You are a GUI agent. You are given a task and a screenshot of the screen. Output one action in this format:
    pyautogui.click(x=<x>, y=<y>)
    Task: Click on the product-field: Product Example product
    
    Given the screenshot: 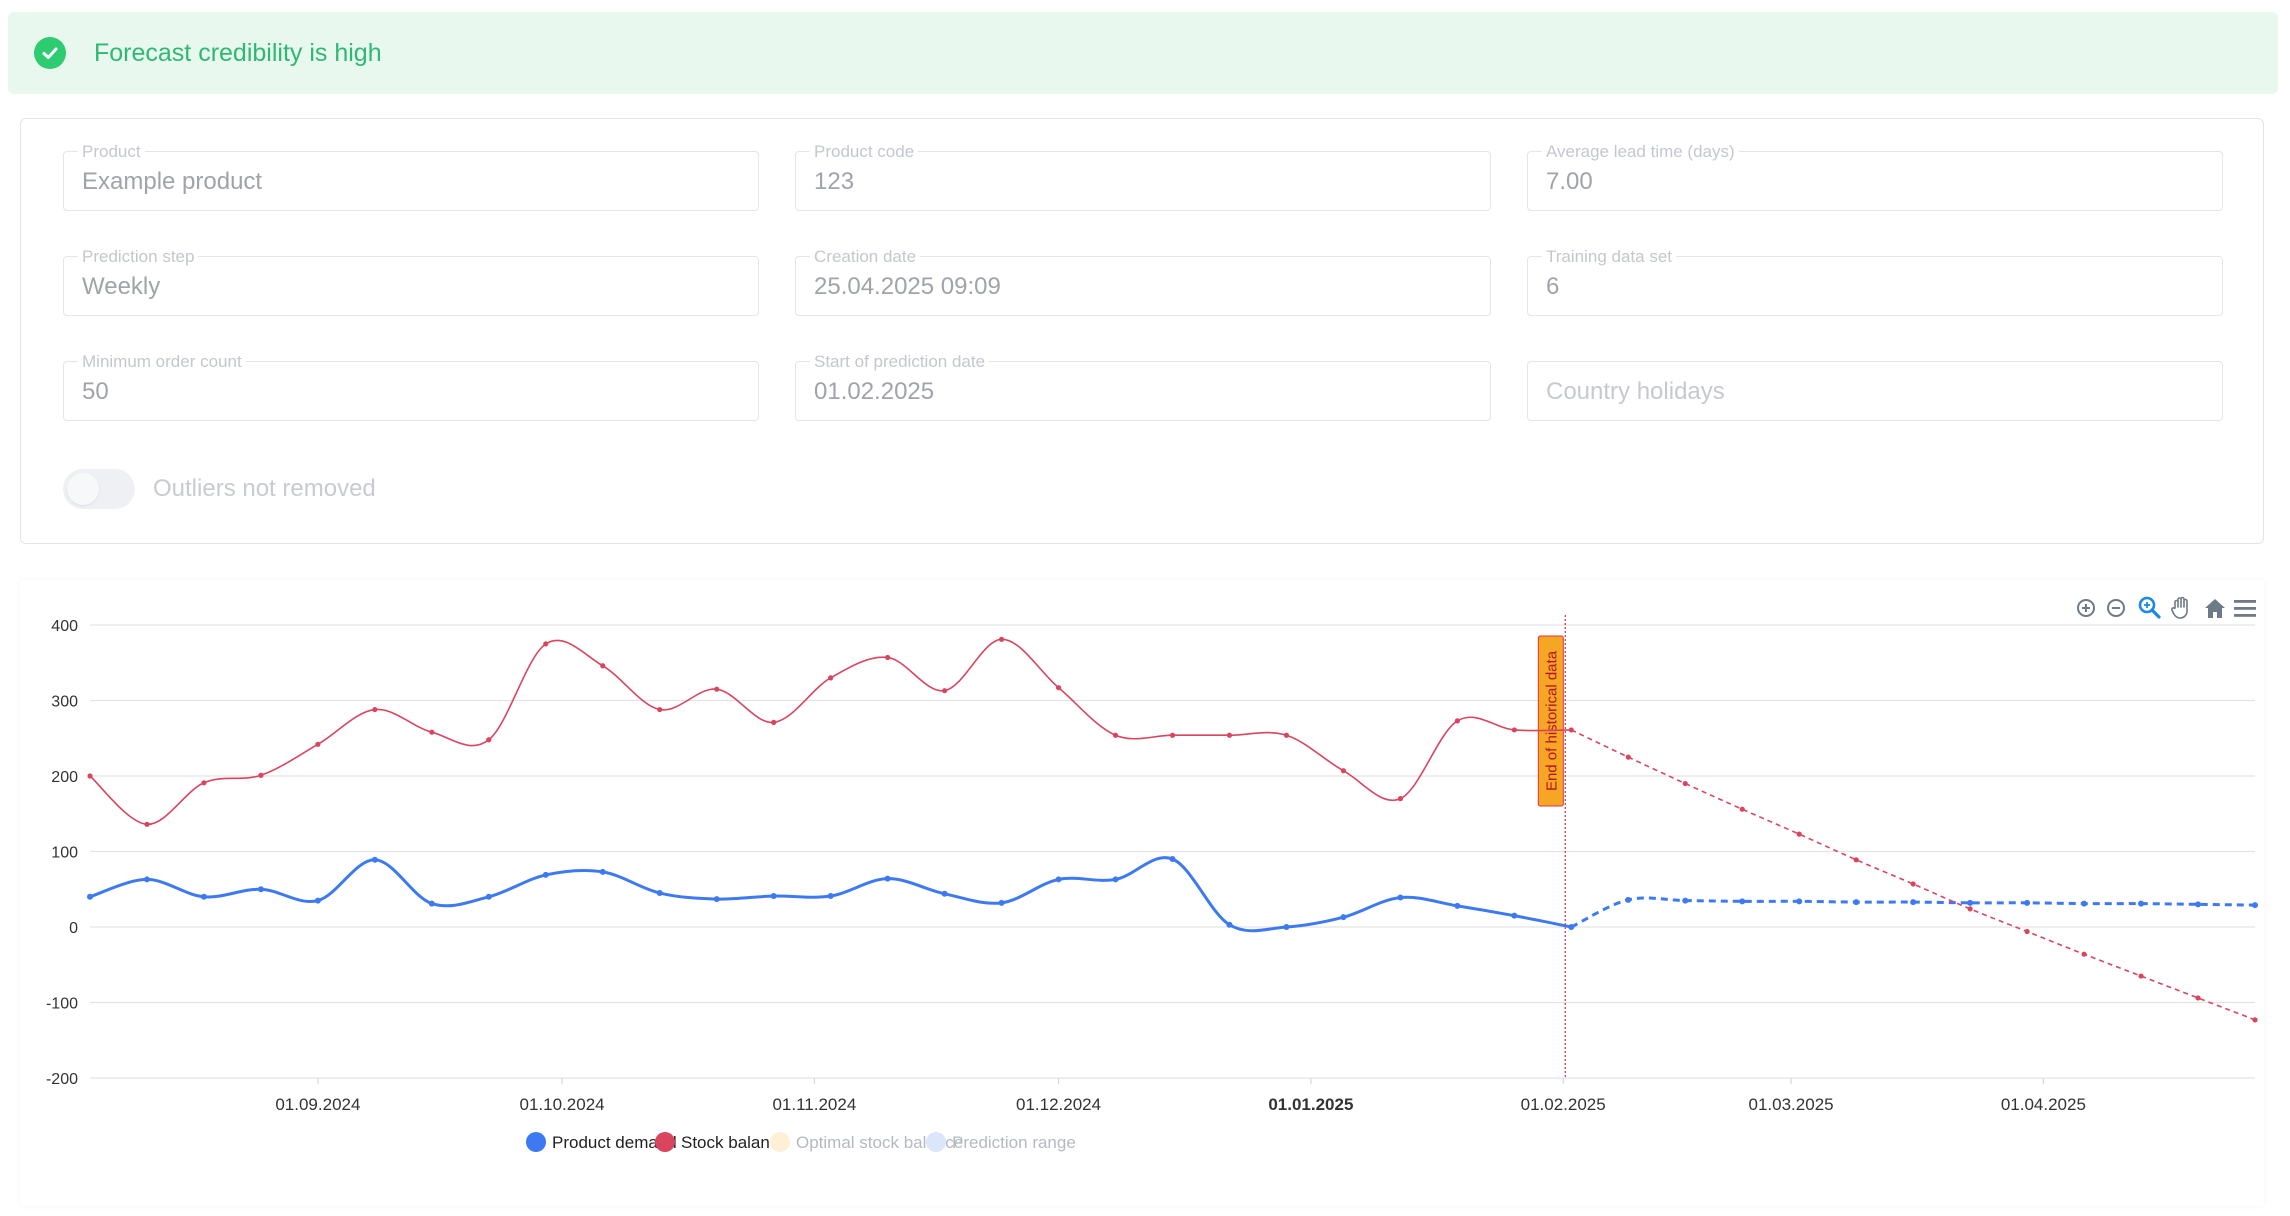 What is the action you would take?
    pyautogui.click(x=411, y=176)
    